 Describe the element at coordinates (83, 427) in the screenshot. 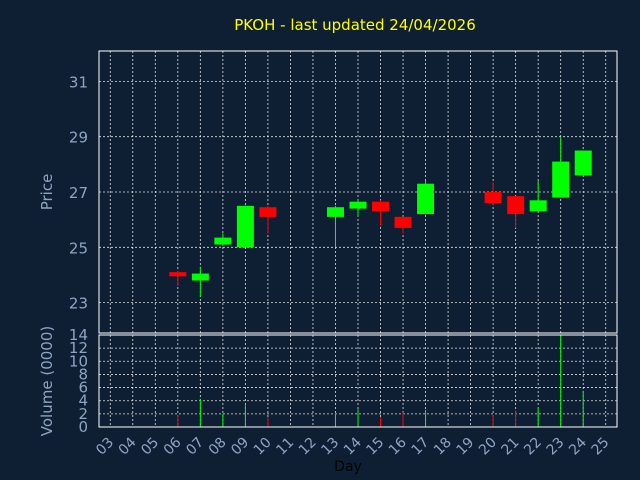

I see `volume-tick-label: 0` at that location.